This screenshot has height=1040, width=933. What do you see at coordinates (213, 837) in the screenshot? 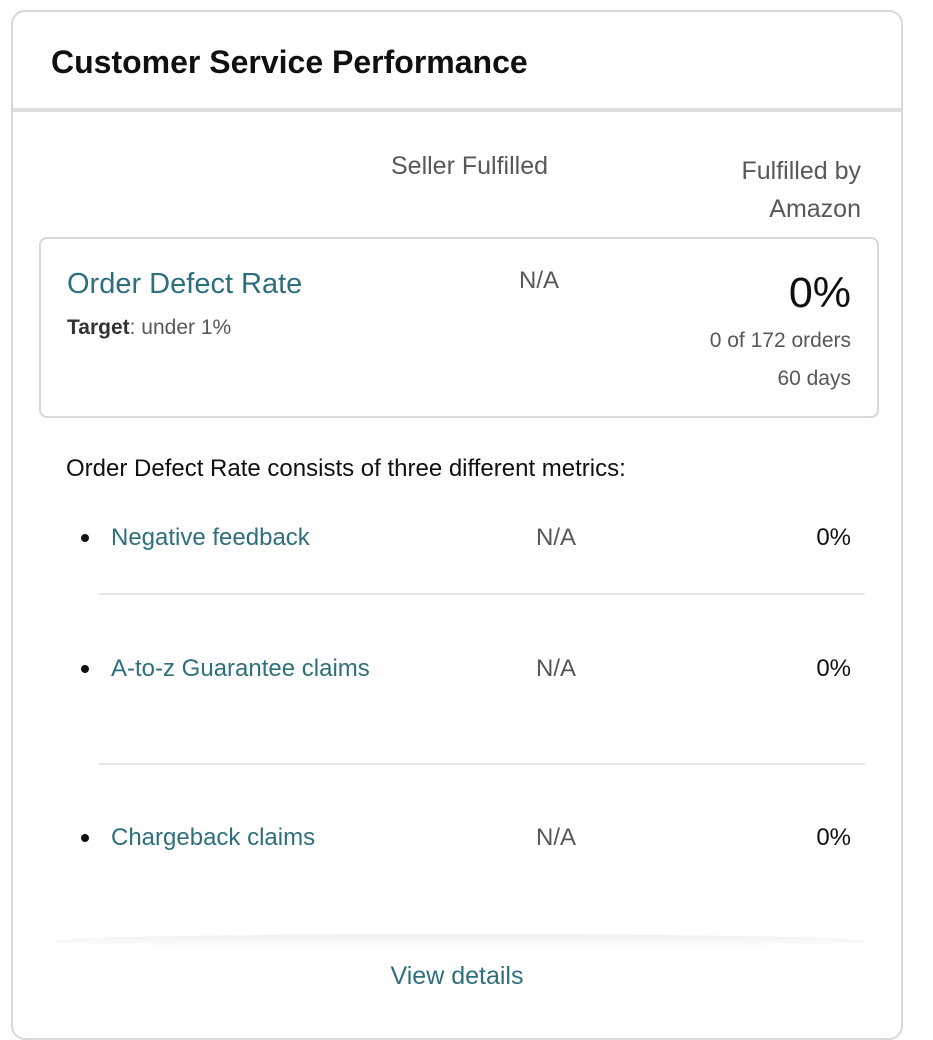
I see `chargeback-claims-link: Chargeback claims` at bounding box center [213, 837].